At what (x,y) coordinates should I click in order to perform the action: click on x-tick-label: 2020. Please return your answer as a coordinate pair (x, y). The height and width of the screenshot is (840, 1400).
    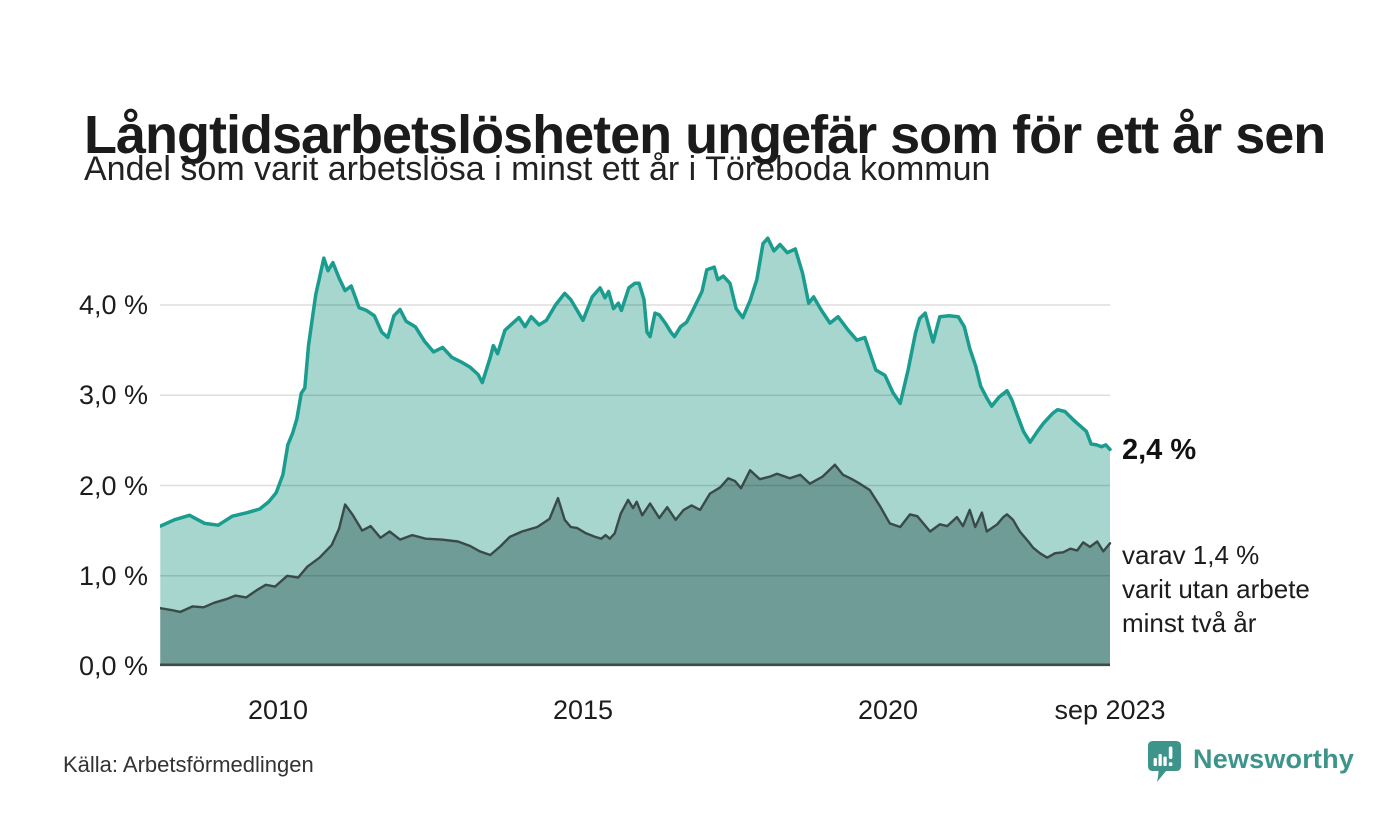
    Looking at the image, I should click on (888, 710).